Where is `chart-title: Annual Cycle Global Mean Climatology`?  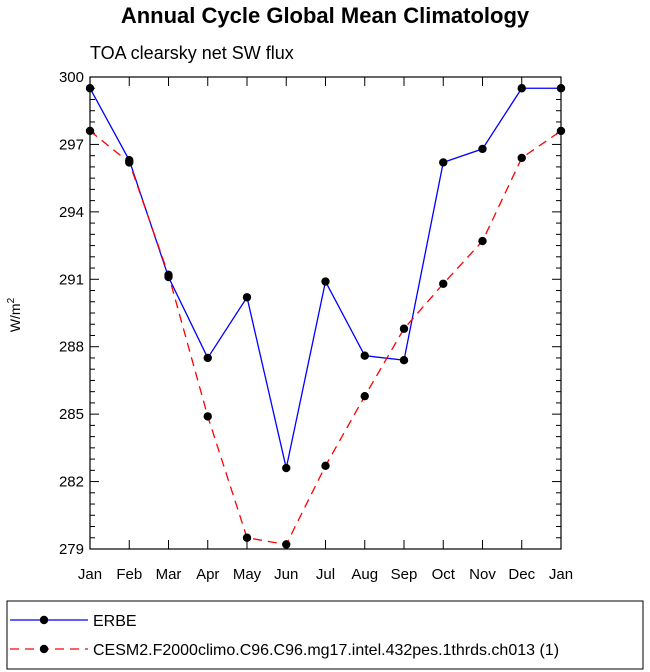
chart-title: Annual Cycle Global Mean Climatology is located at coordinates (325, 15).